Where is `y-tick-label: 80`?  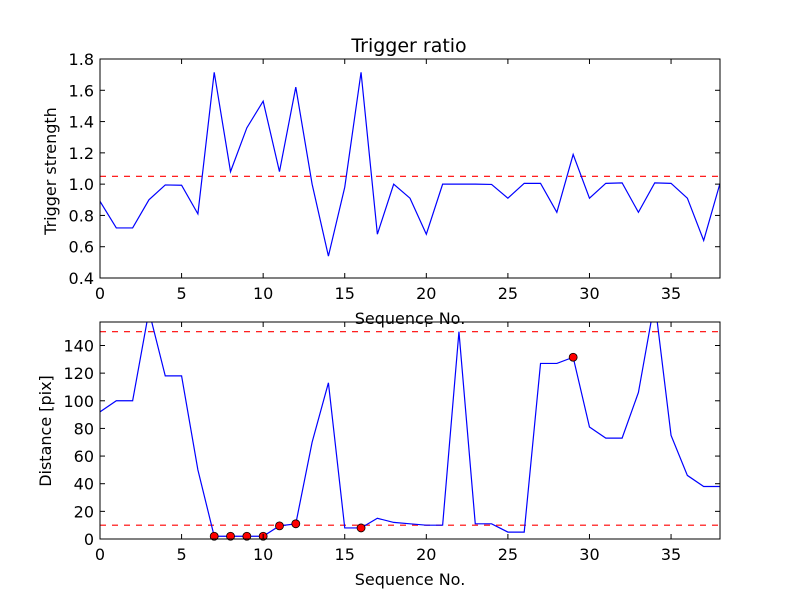
y-tick-label: 80 is located at coordinates (84, 428).